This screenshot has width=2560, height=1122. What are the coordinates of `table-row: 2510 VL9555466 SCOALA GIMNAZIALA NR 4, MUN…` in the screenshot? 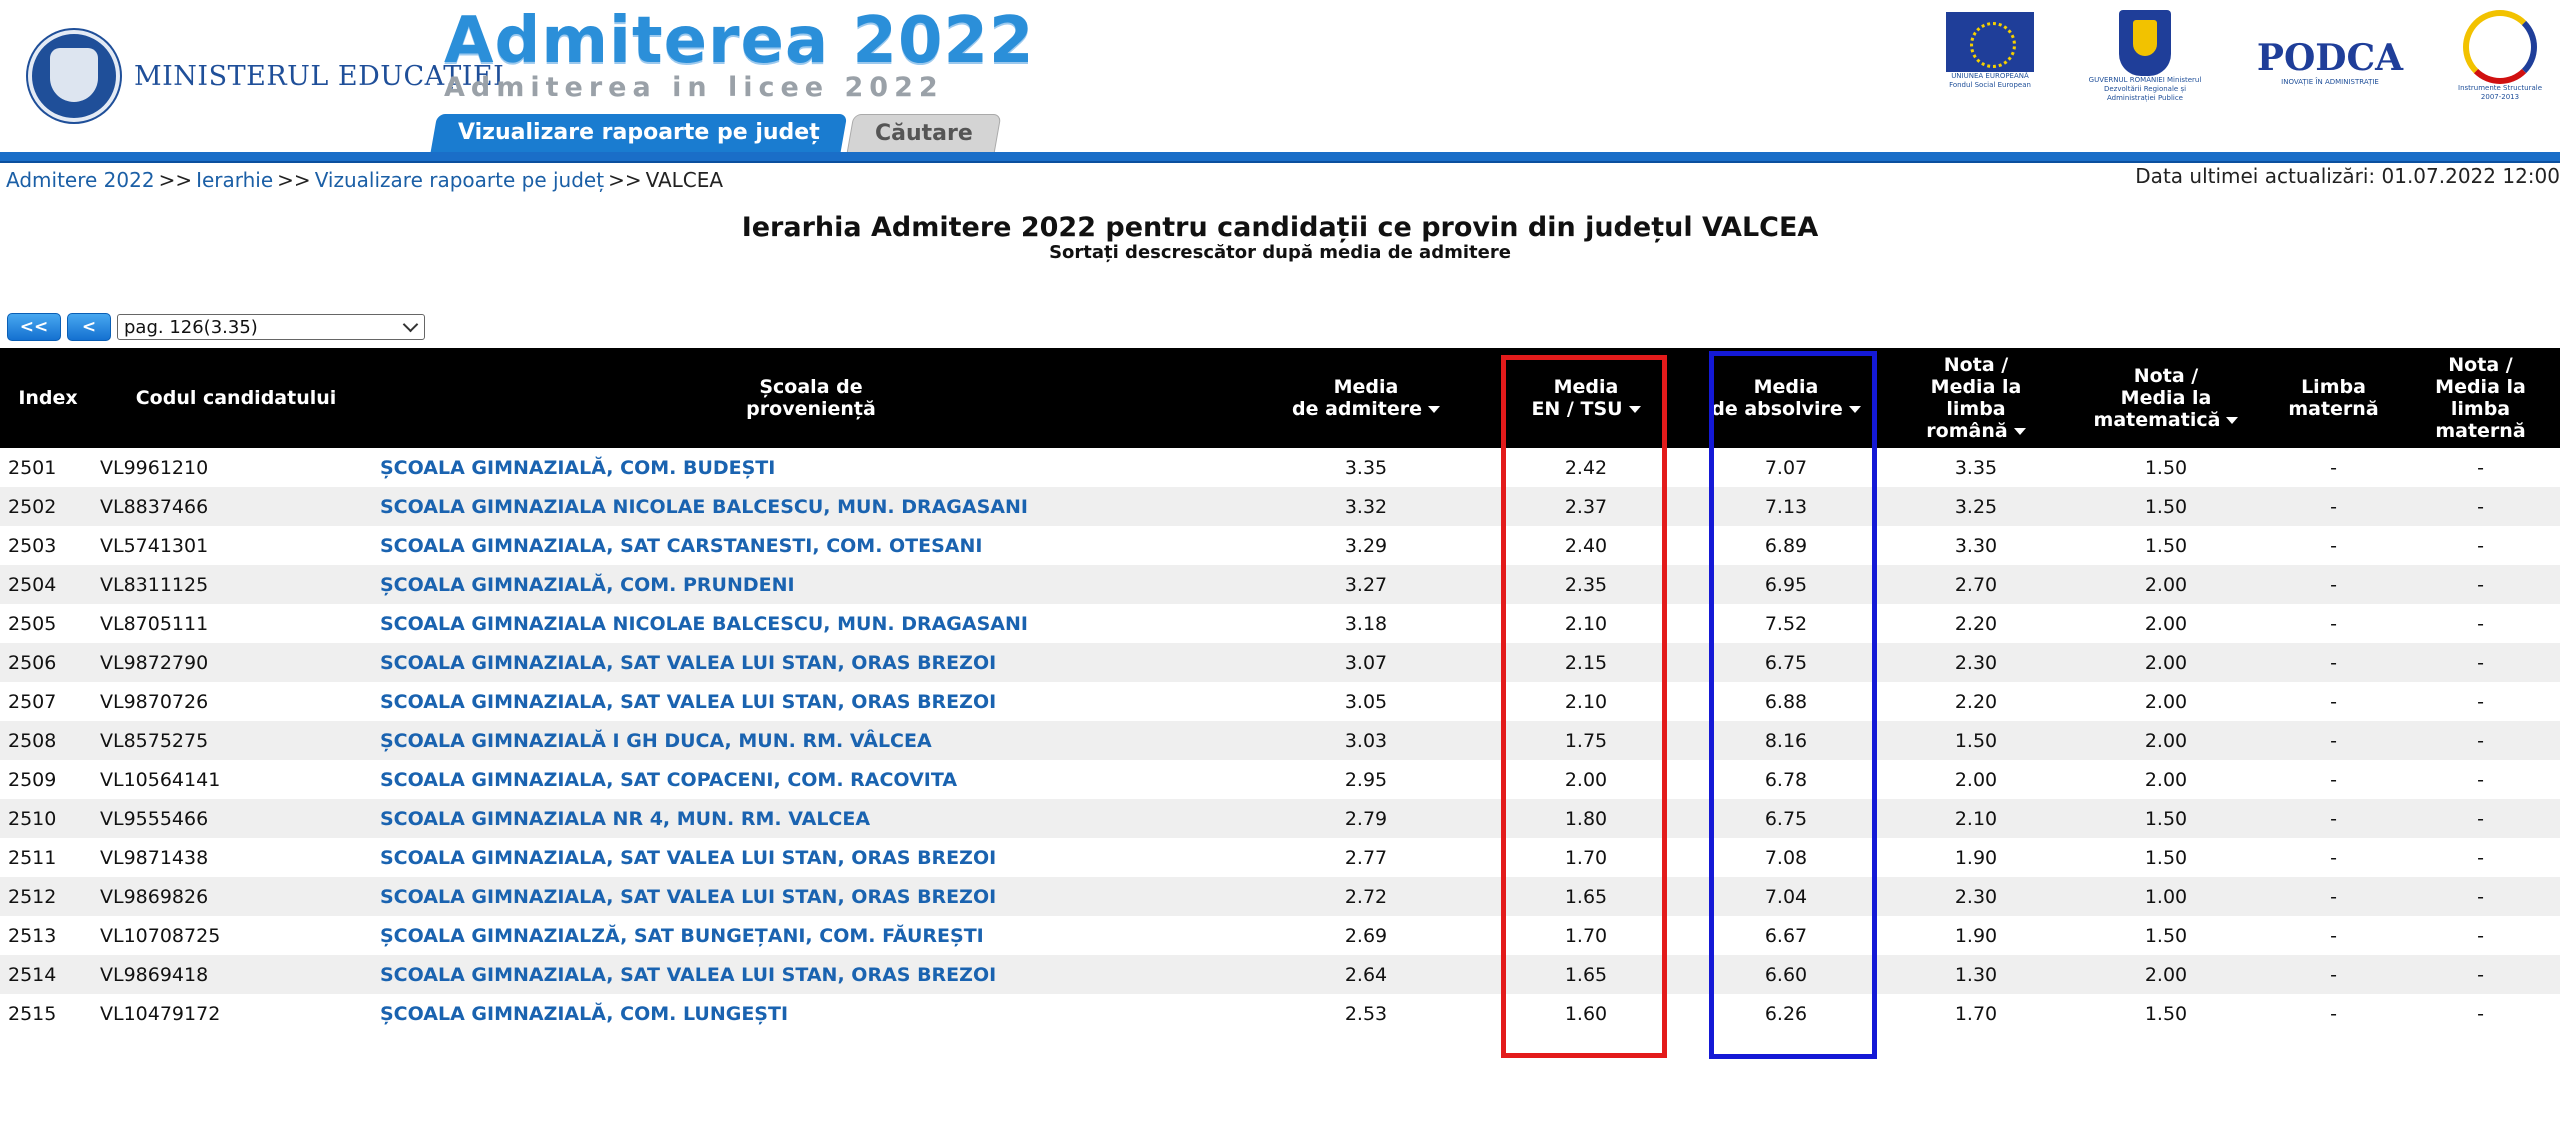 It's located at (1280, 818).